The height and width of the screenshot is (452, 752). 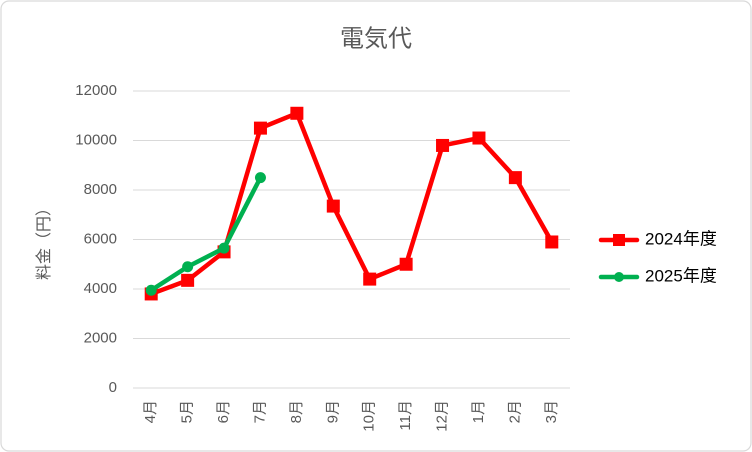 I want to click on legend-entry: 2025年度, so click(x=657, y=275).